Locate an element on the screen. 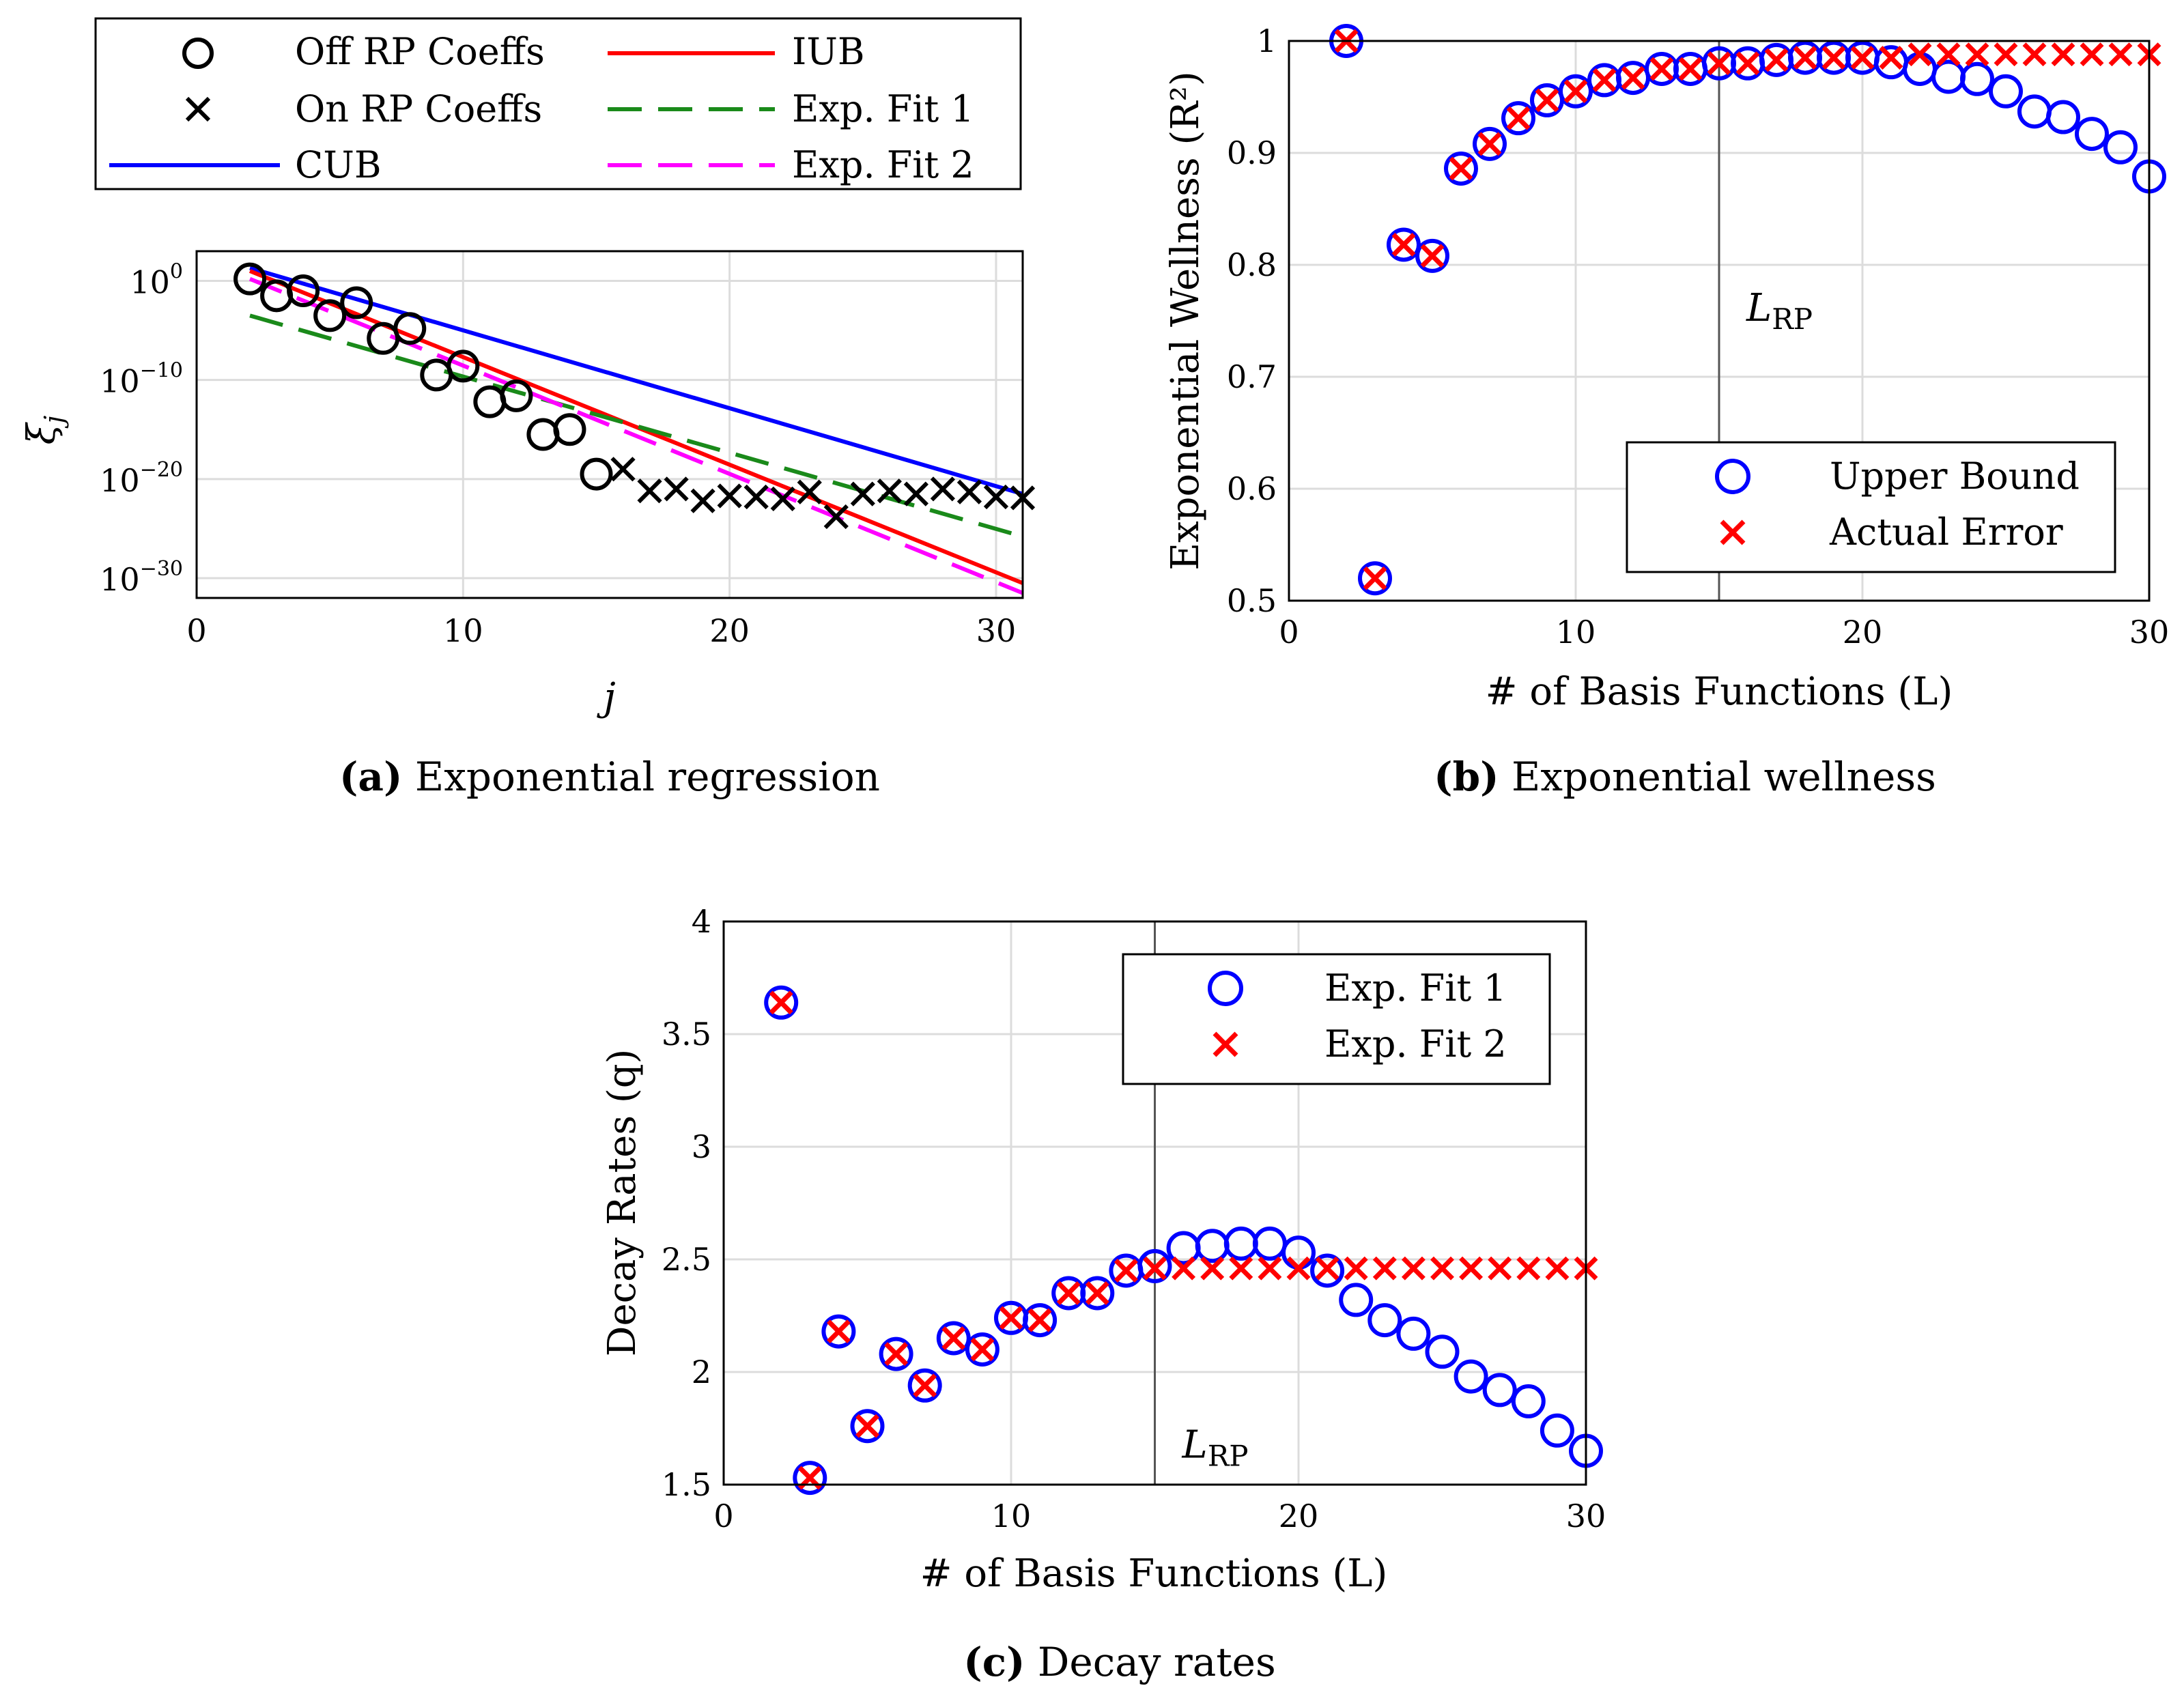  axes-b-yticks: 0.5 0.6 0.7 0.8 0.9 1 is located at coordinates (1252, 321).